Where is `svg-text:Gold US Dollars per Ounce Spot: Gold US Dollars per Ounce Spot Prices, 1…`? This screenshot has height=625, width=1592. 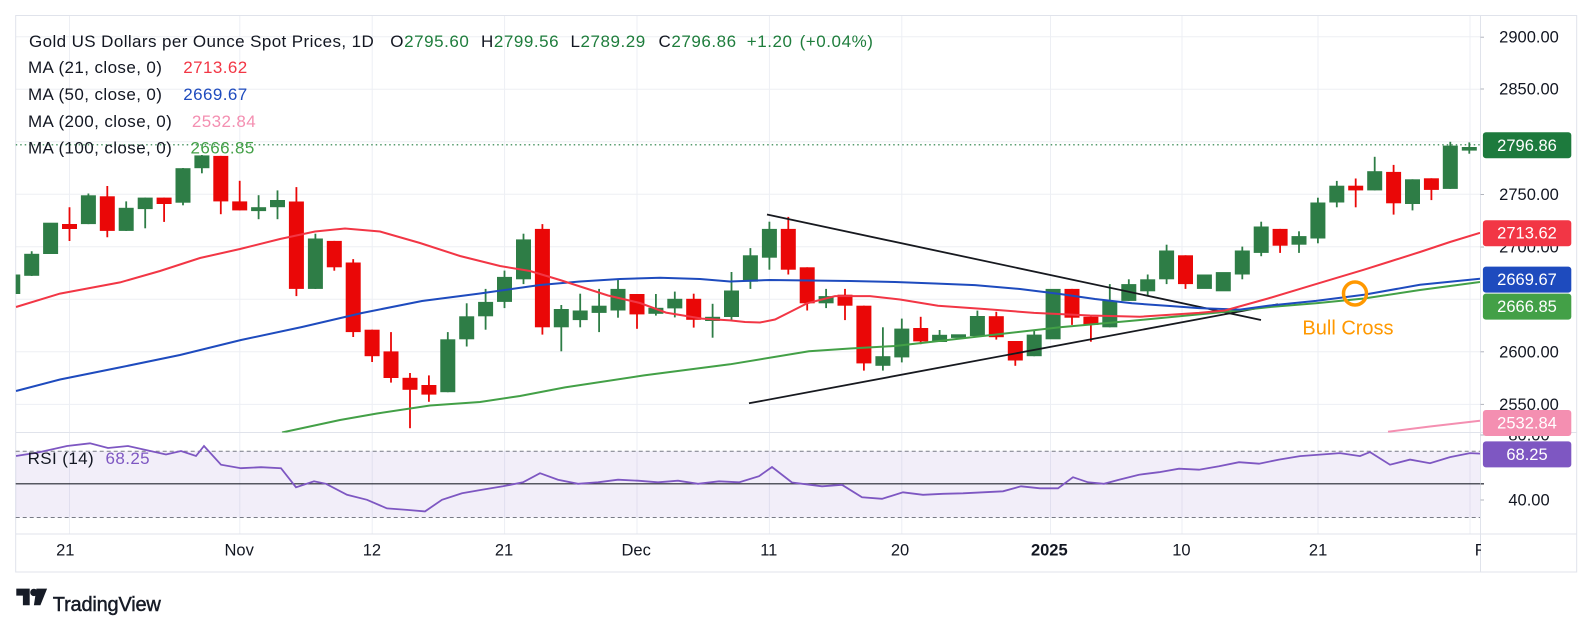 svg-text:Gold US Dollars per Ounce Spot: Gold US Dollars per Ounce Spot Prices, 1… is located at coordinates (201, 41).